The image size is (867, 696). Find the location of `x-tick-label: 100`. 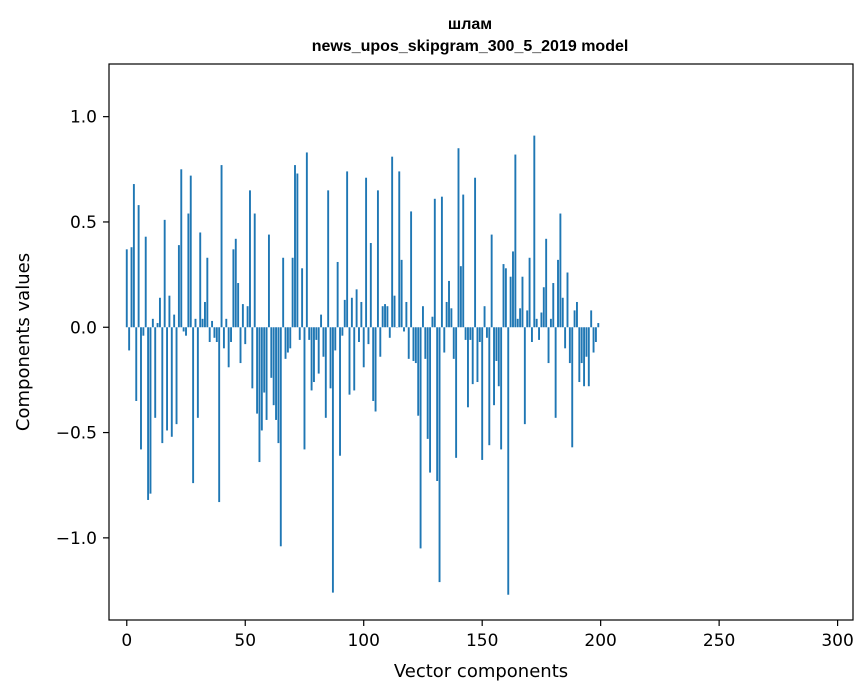

x-tick-label: 100 is located at coordinates (363, 641).